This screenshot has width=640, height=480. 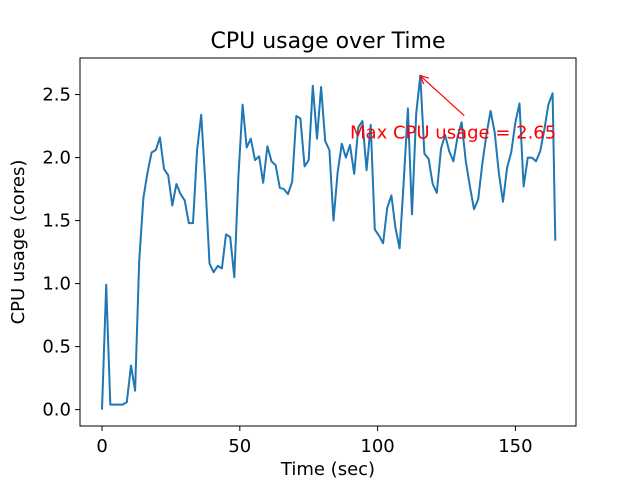 I want to click on x-tick-label: 100, so click(x=377, y=446).